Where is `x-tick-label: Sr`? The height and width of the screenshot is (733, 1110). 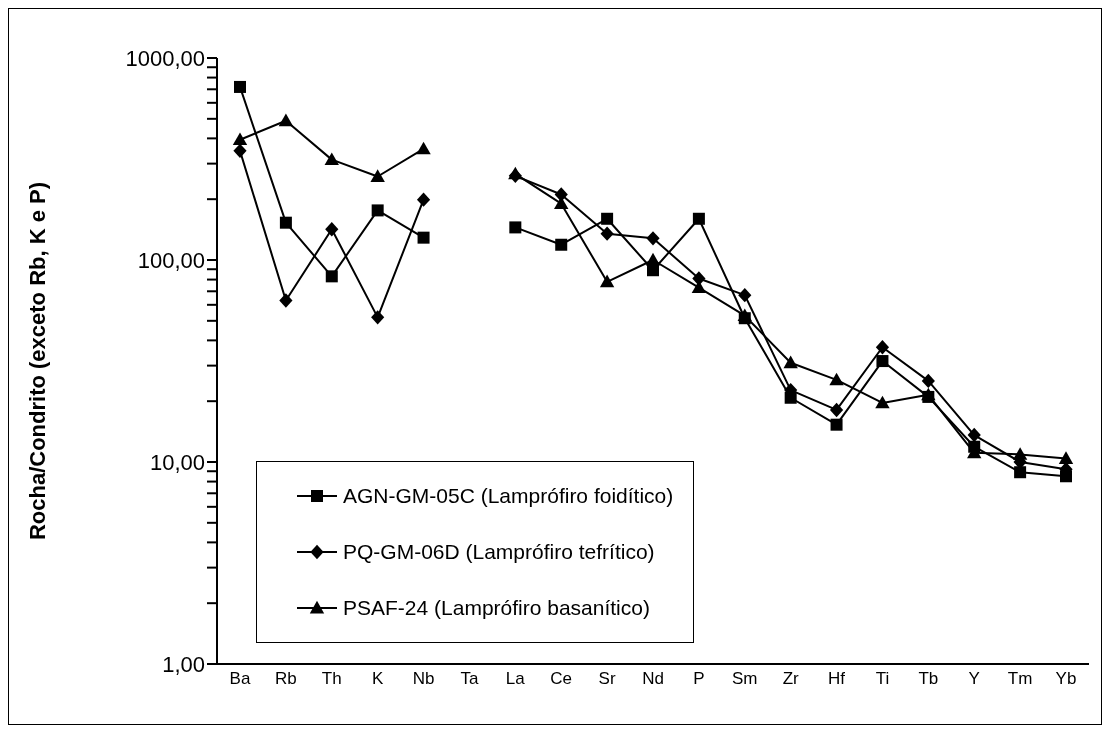 x-tick-label: Sr is located at coordinates (607, 679).